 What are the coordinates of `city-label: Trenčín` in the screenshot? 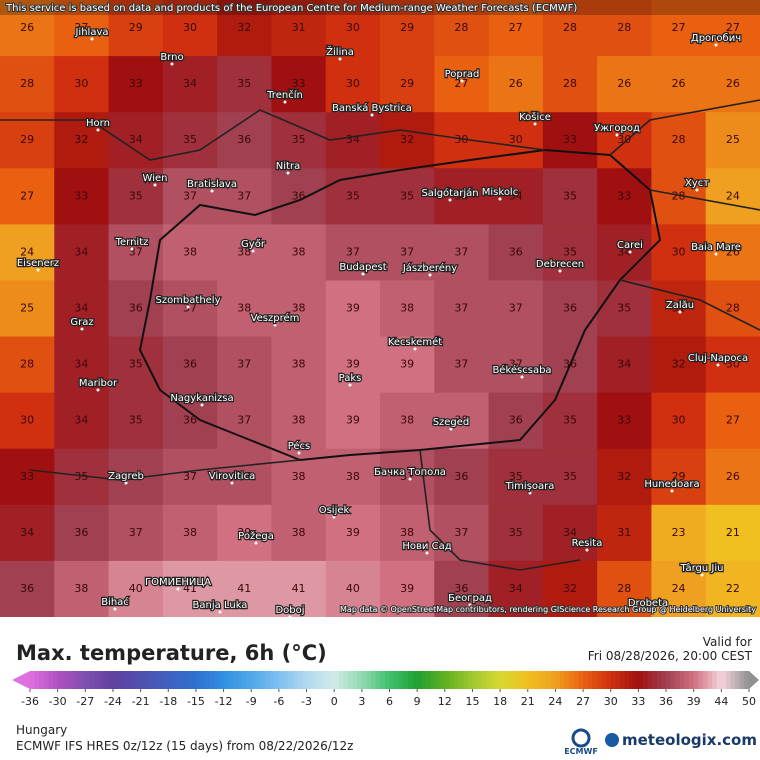 It's located at (284, 95).